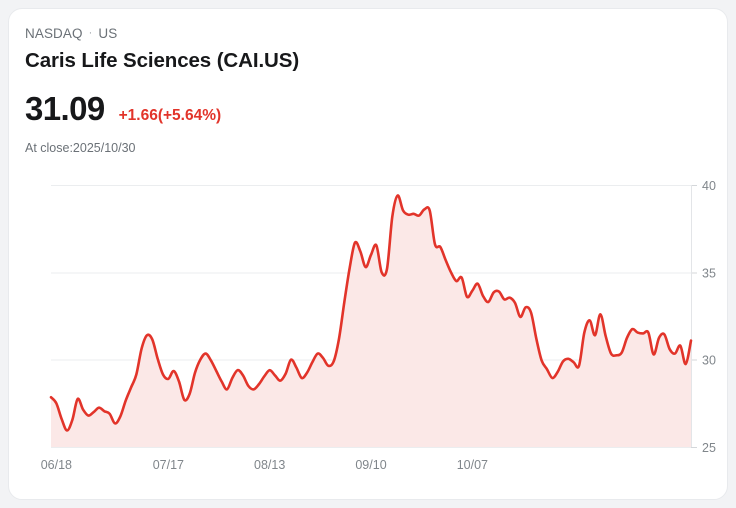 This screenshot has width=736, height=508. What do you see at coordinates (162, 60) in the screenshot?
I see `page-title: Caris Life Sciences (CAI.US)` at bounding box center [162, 60].